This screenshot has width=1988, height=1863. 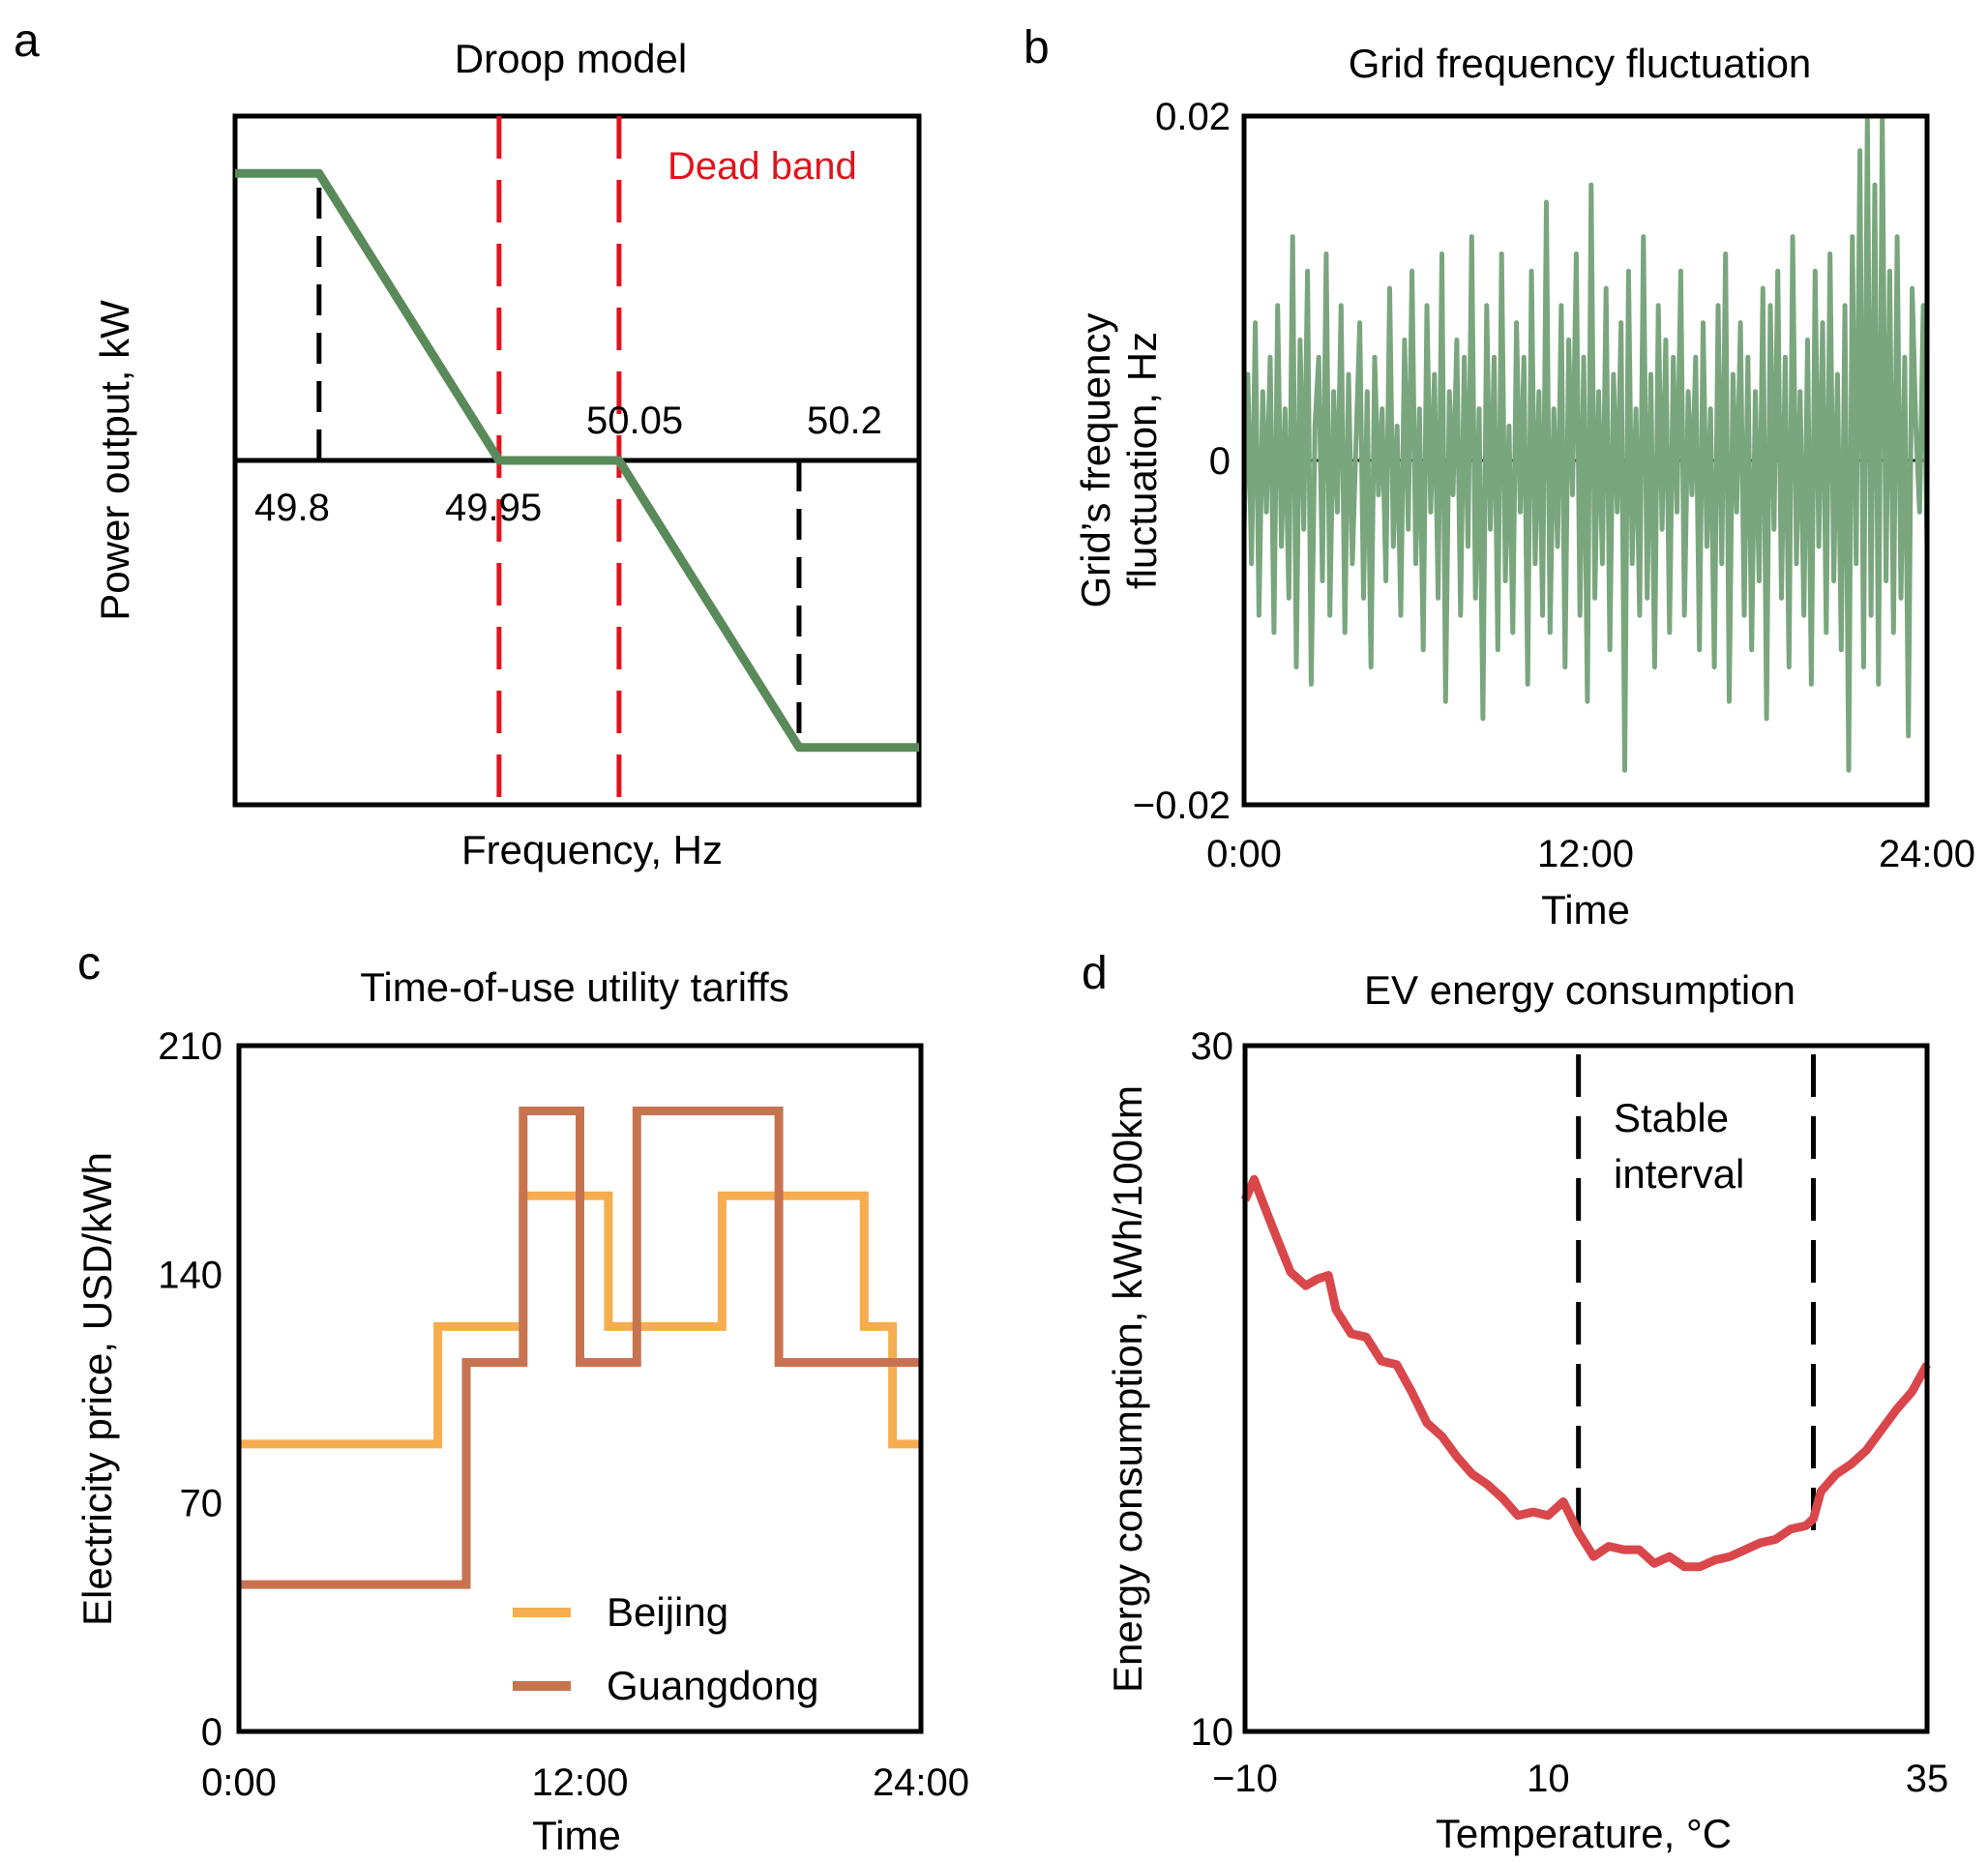 I want to click on panel-b-title: Grid frequency fluctuation, so click(x=1580, y=64).